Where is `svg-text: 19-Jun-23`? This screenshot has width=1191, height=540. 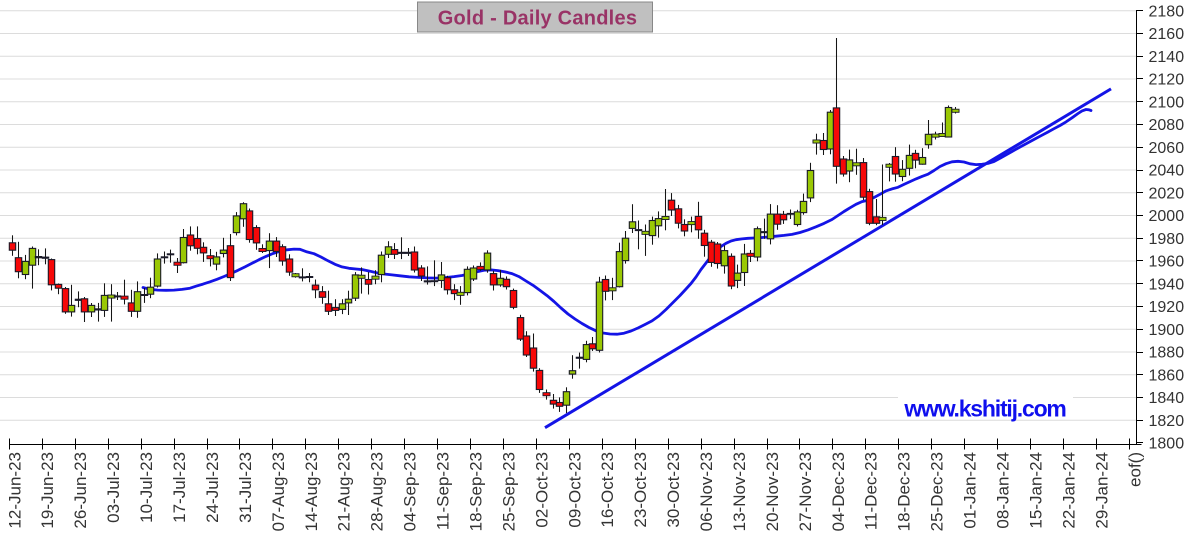
svg-text: 19-Jun-23 is located at coordinates (47, 490).